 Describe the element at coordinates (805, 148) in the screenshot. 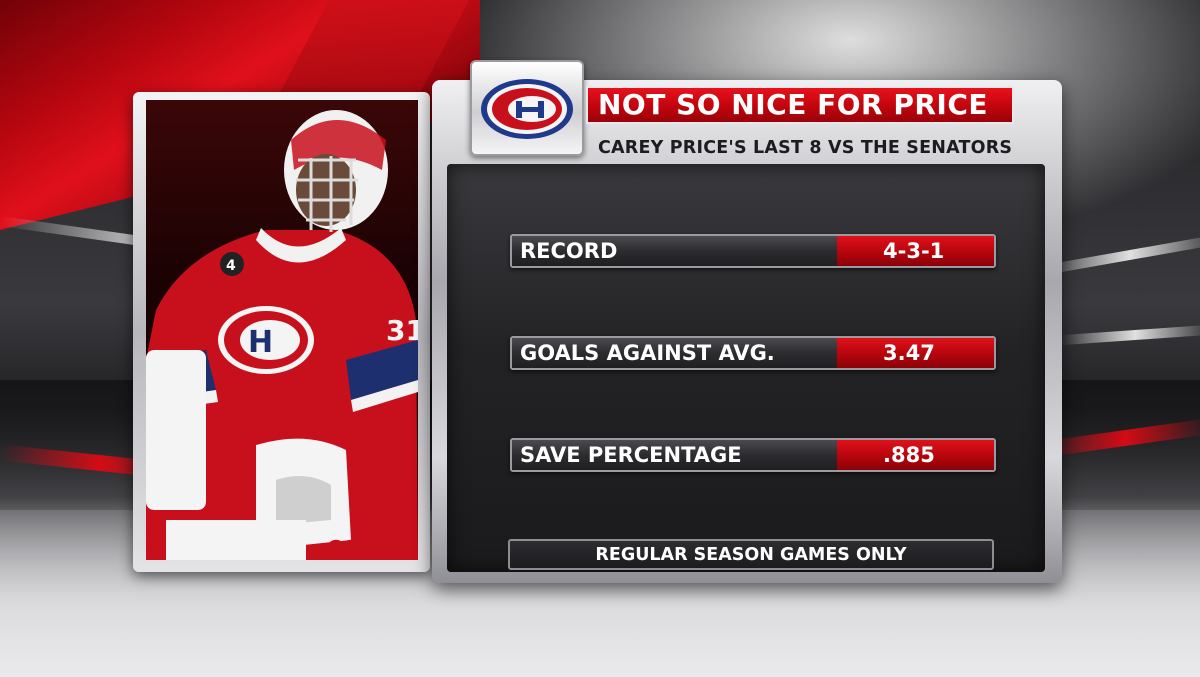

I see `graphic-subtitle: CAREY PRICE'S LAST 8 VS THE SENATORS` at that location.